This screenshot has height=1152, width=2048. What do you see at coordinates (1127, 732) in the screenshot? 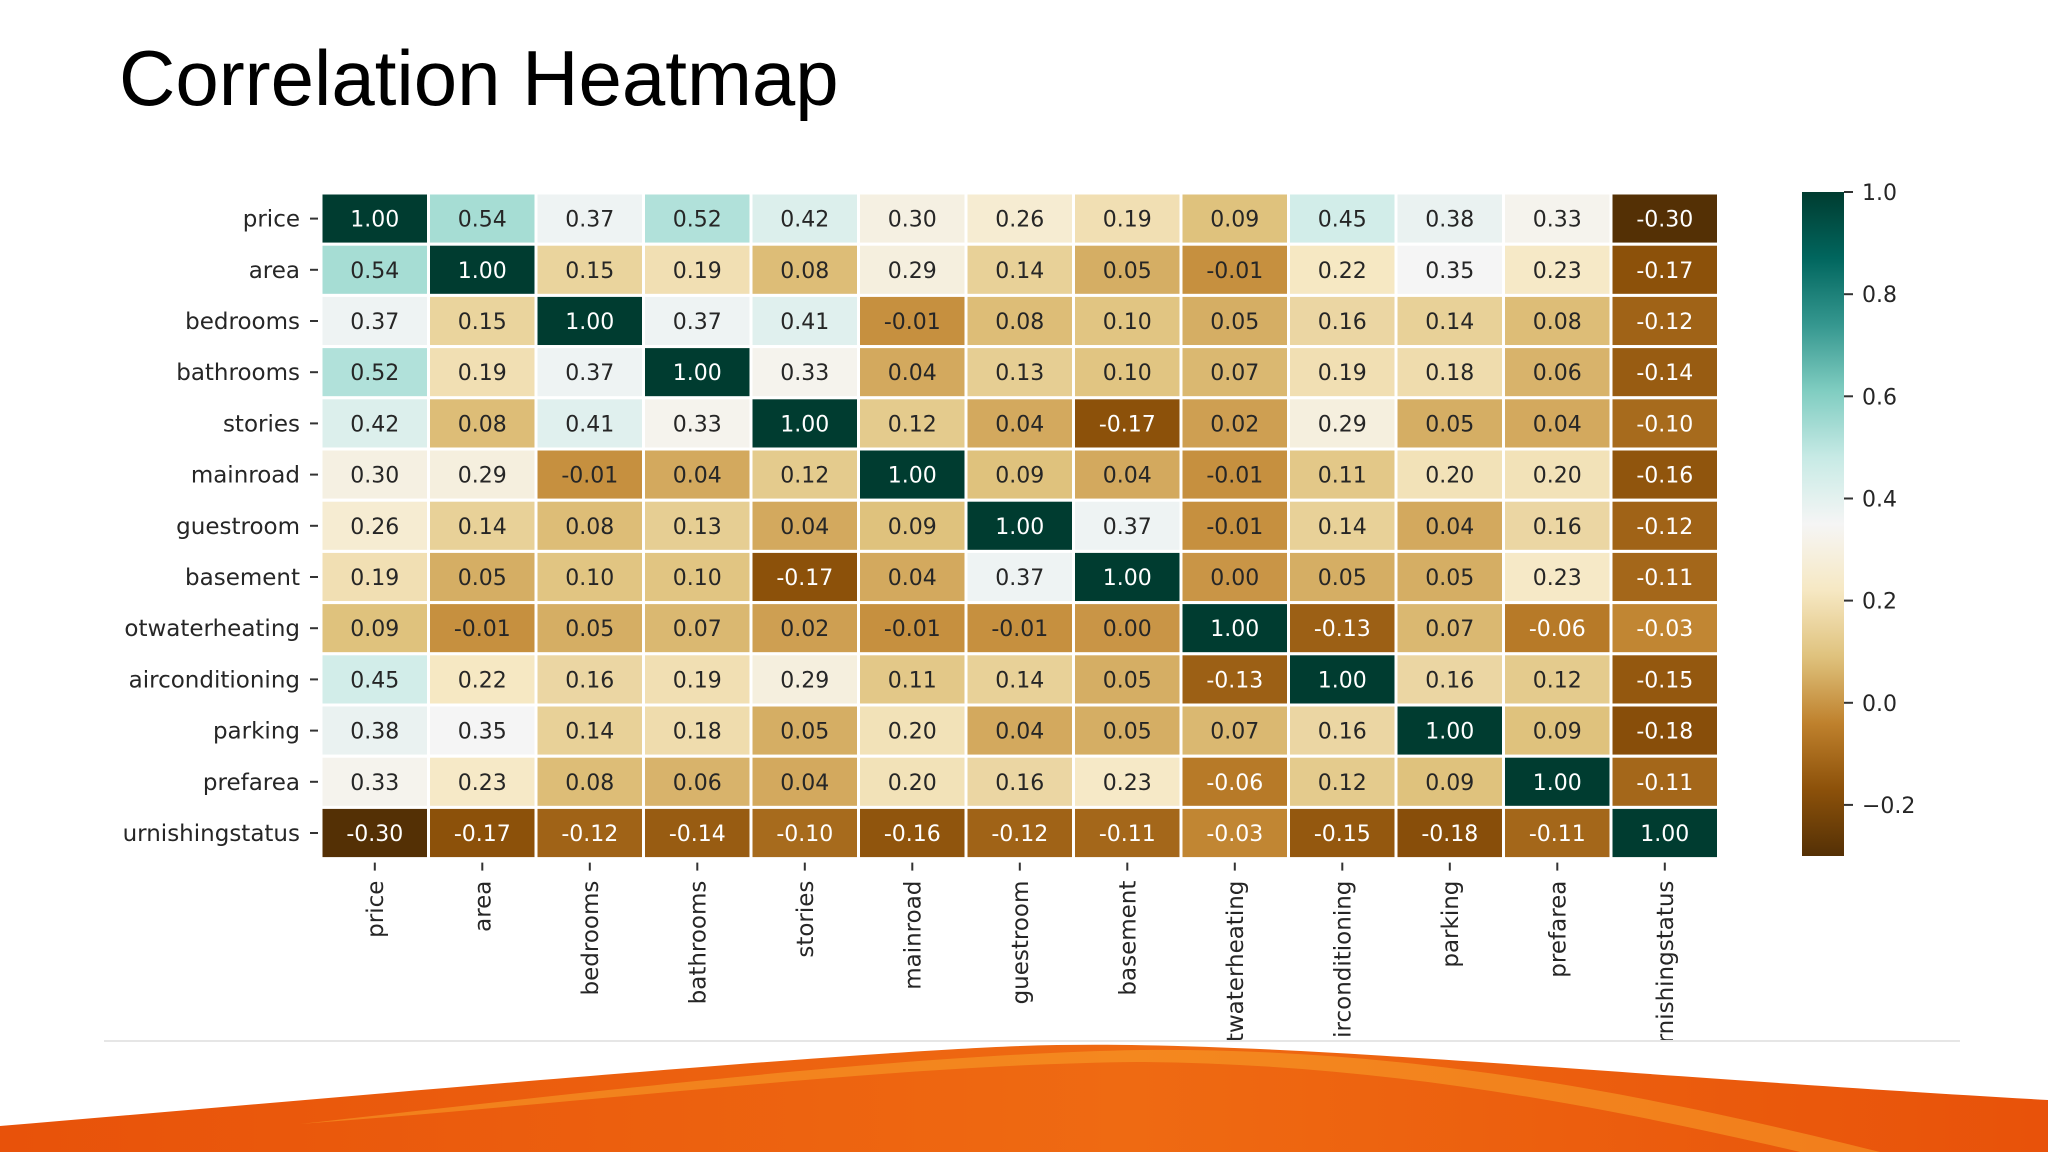
I see `heatmap-cell-value-10-7: 0.05` at bounding box center [1127, 732].